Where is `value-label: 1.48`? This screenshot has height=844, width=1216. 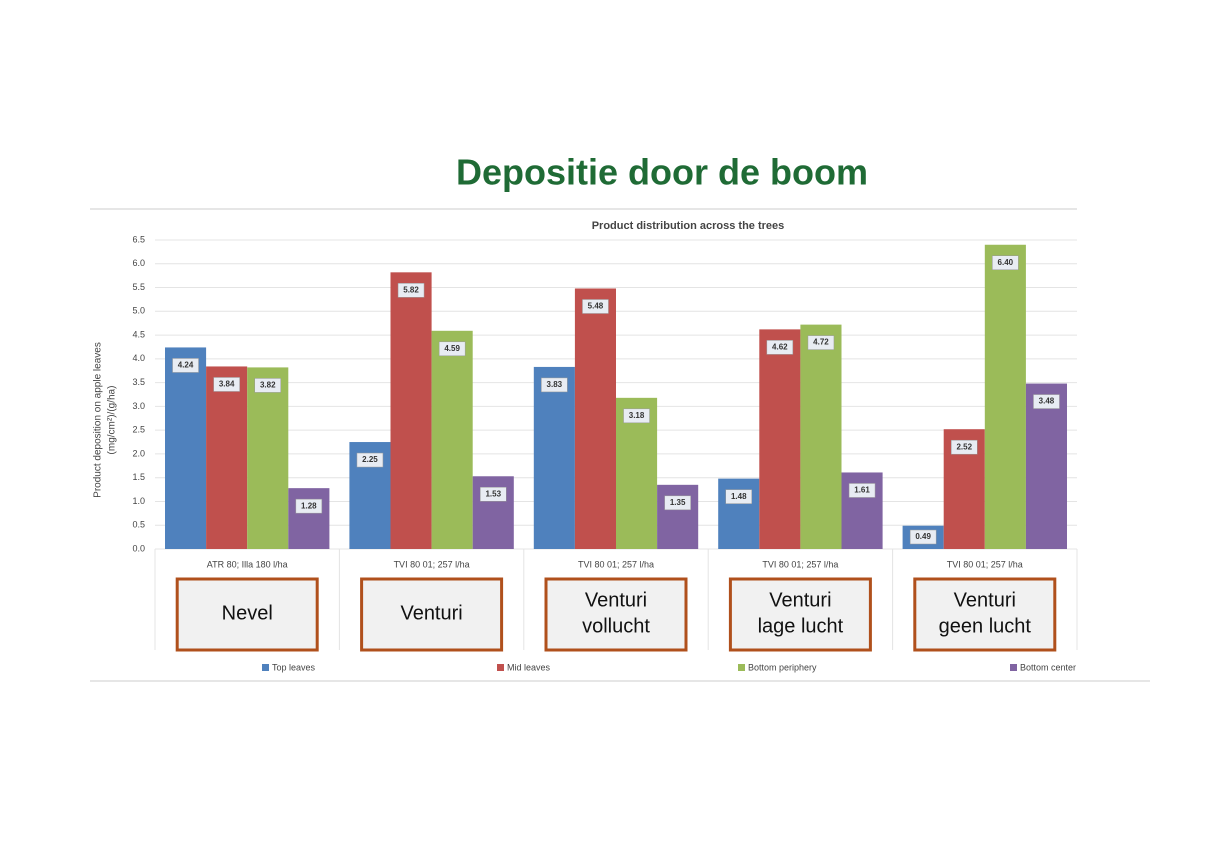 value-label: 1.48 is located at coordinates (739, 496).